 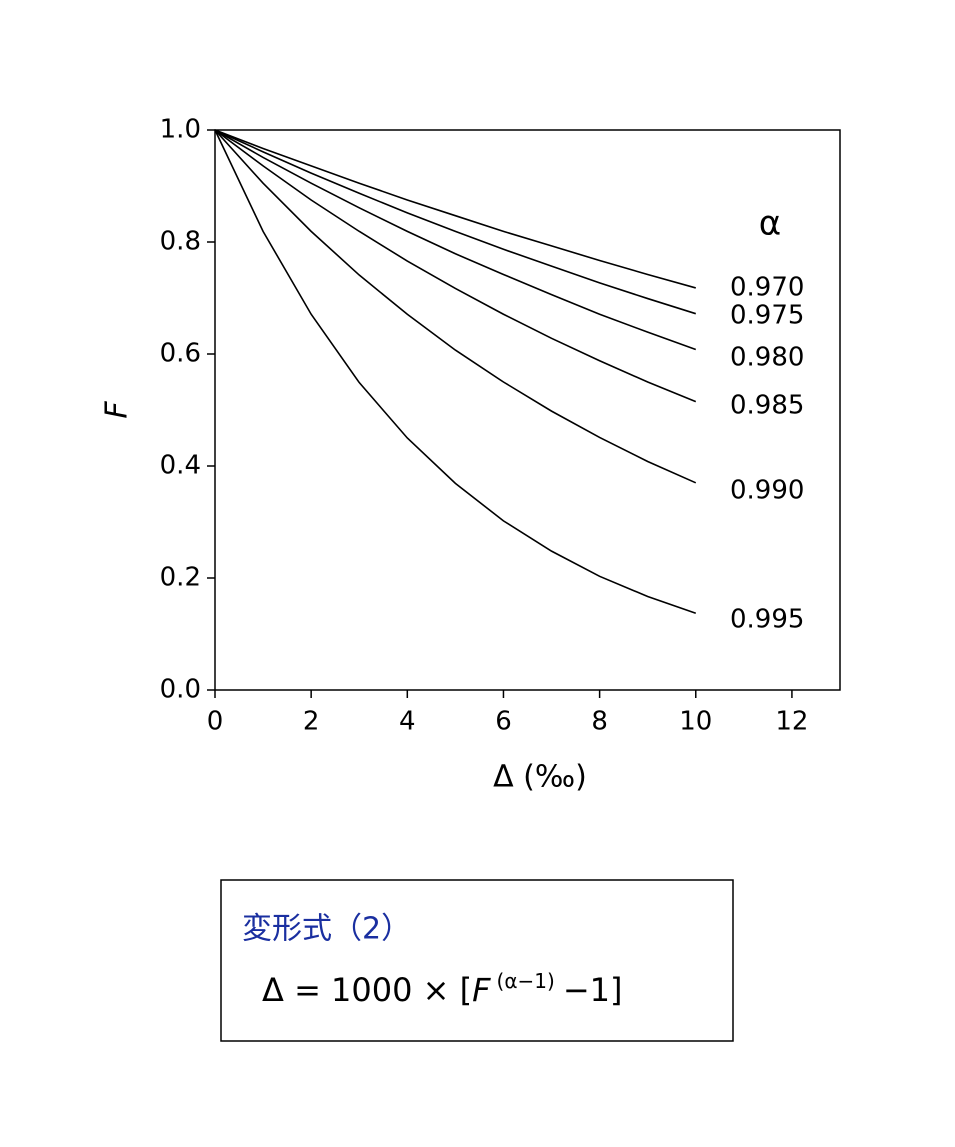 I want to click on formula: Δ = 1000 × [F (α−1) −1], so click(x=442, y=989).